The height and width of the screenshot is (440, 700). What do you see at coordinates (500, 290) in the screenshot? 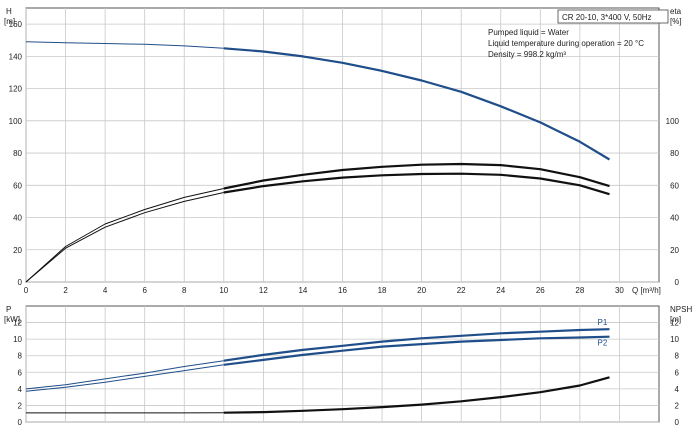
I see `x-tick-label: 24` at bounding box center [500, 290].